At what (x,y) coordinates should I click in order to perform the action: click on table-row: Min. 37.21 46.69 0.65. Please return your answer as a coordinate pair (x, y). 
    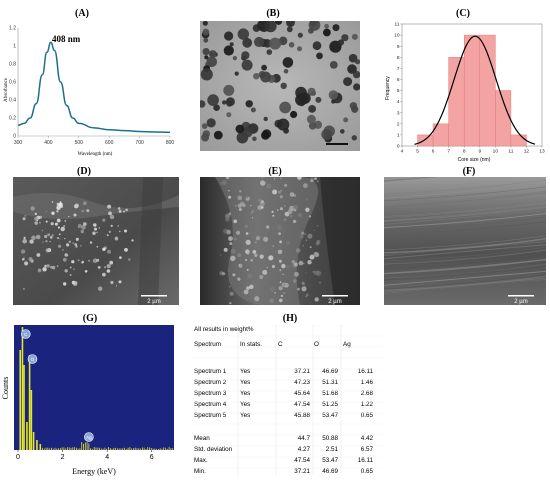
    Looking at the image, I should click on (288, 471).